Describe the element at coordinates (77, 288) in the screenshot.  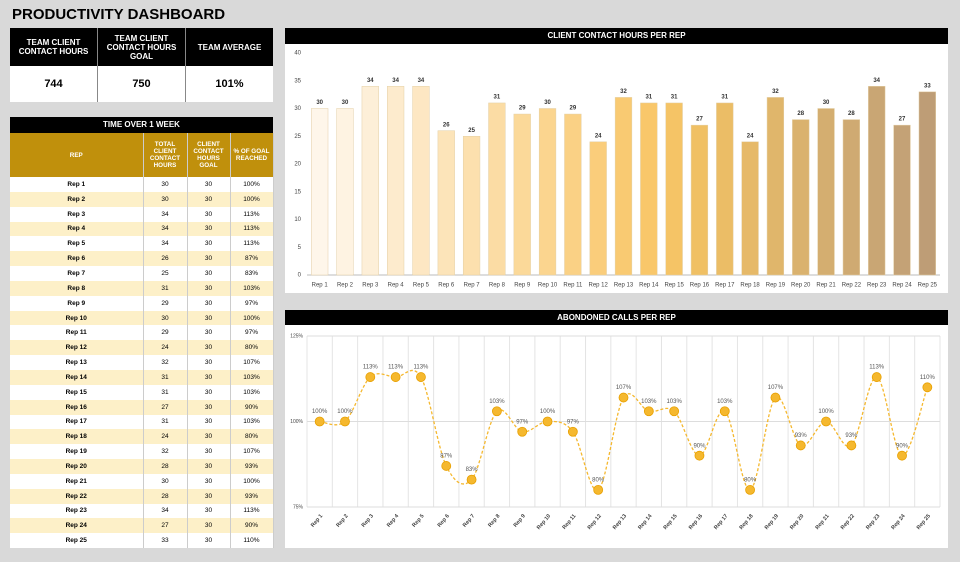
I see `table-cell: Rep 8` at that location.